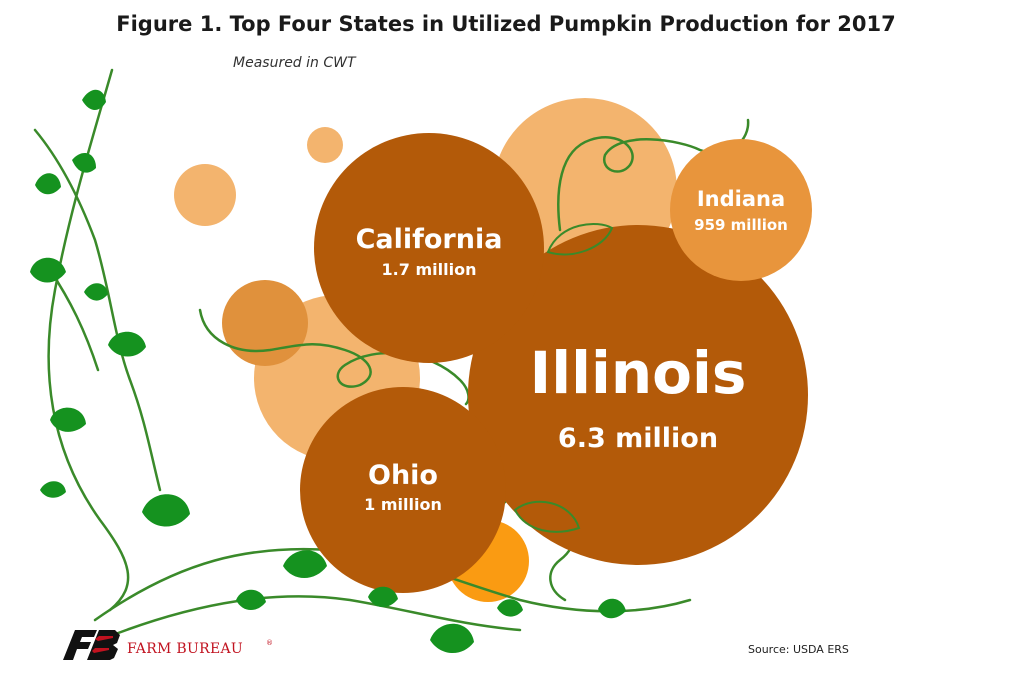 The height and width of the screenshot is (676, 1012). What do you see at coordinates (798, 649) in the screenshot?
I see `source-note: Source: USDA ERS` at bounding box center [798, 649].